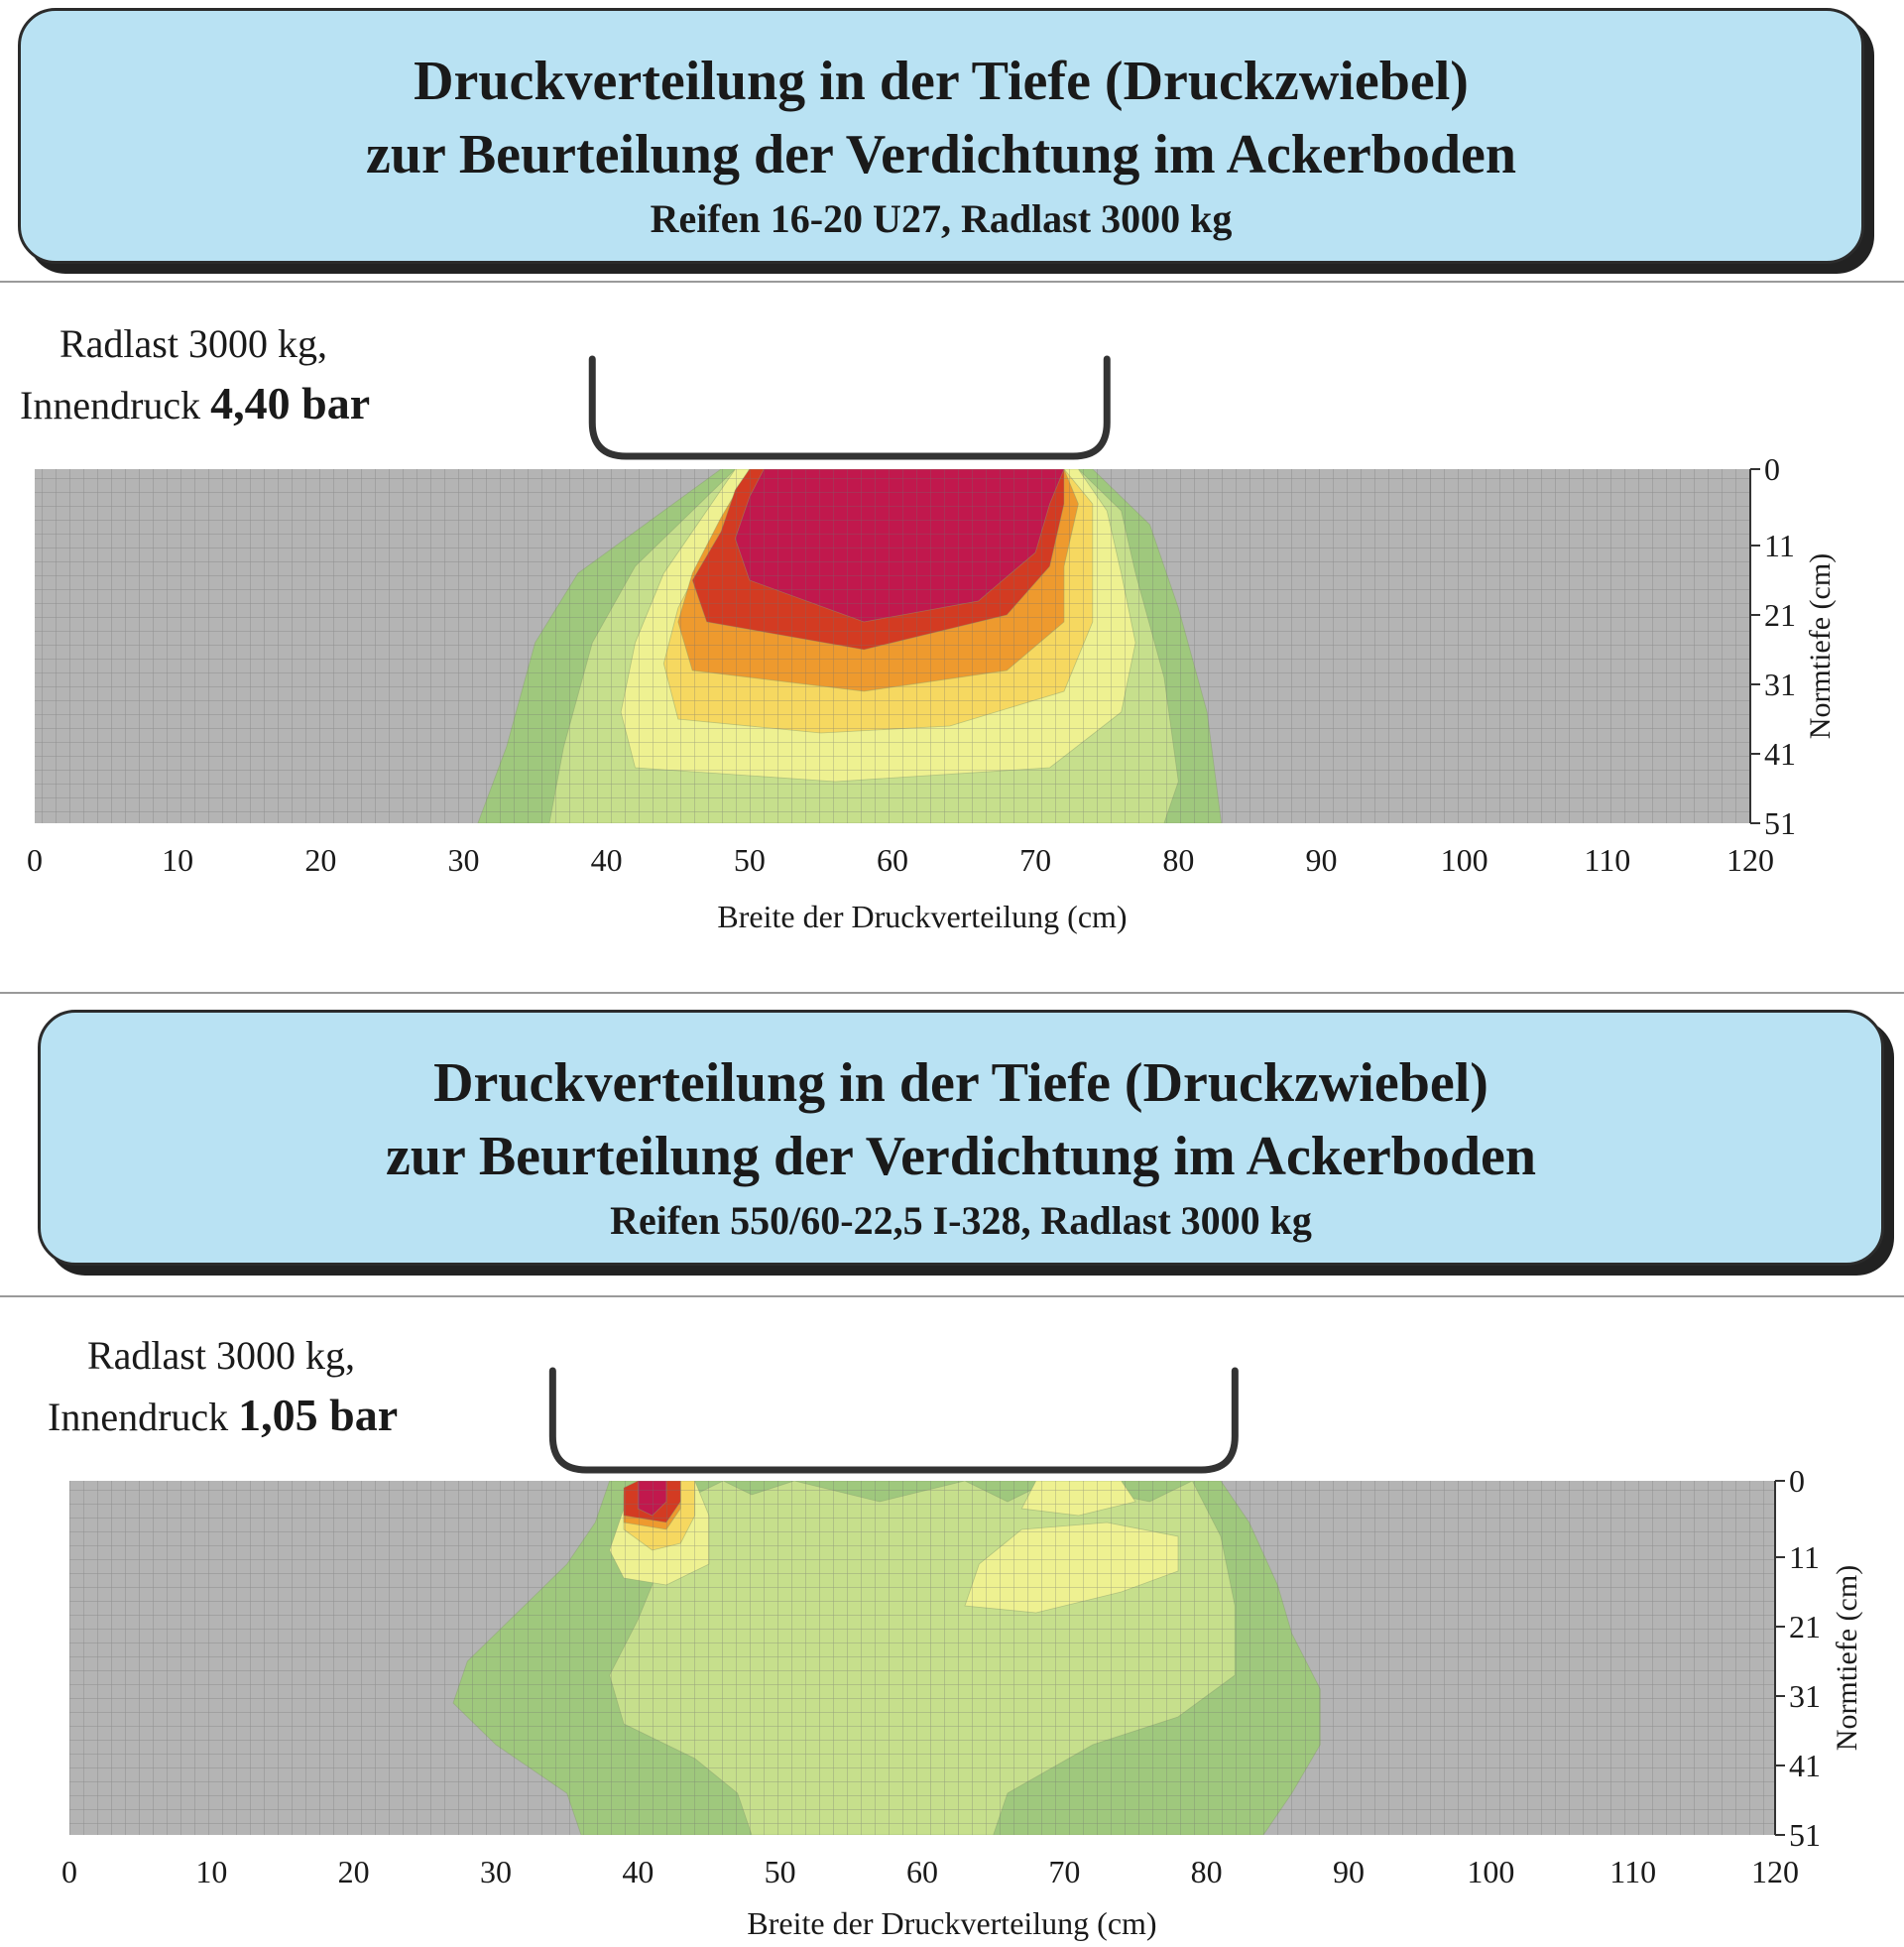 This screenshot has height=1947, width=1904. Describe the element at coordinates (1780, 684) in the screenshot. I see `chart1-y-tick-31: 31` at that location.